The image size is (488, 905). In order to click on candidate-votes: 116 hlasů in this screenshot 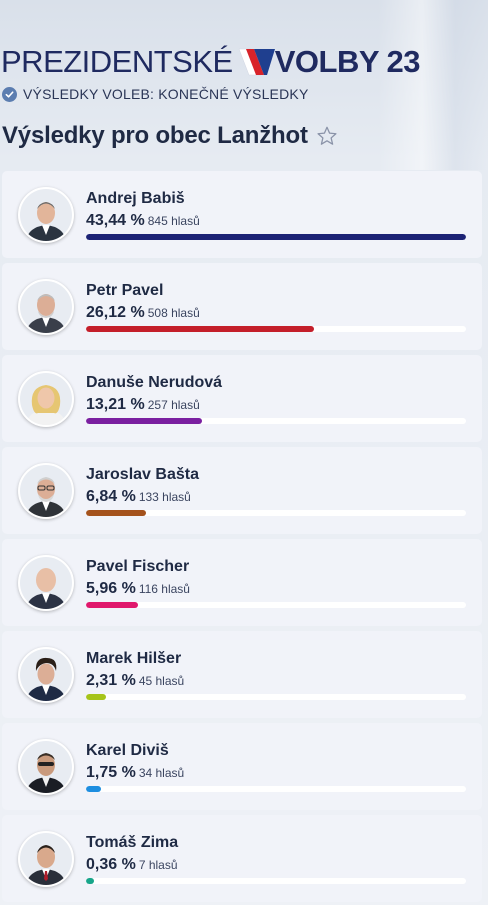, I will do `click(164, 589)`.